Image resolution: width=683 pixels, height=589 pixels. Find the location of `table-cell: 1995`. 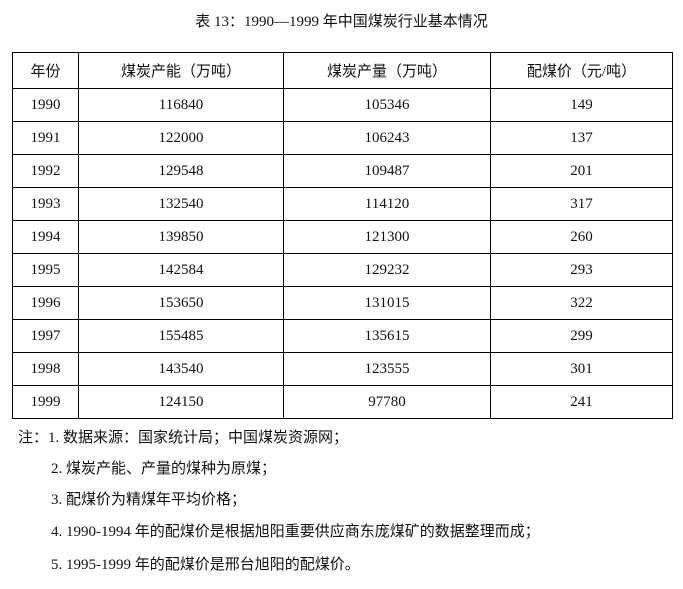

table-cell: 1995 is located at coordinates (45, 270).